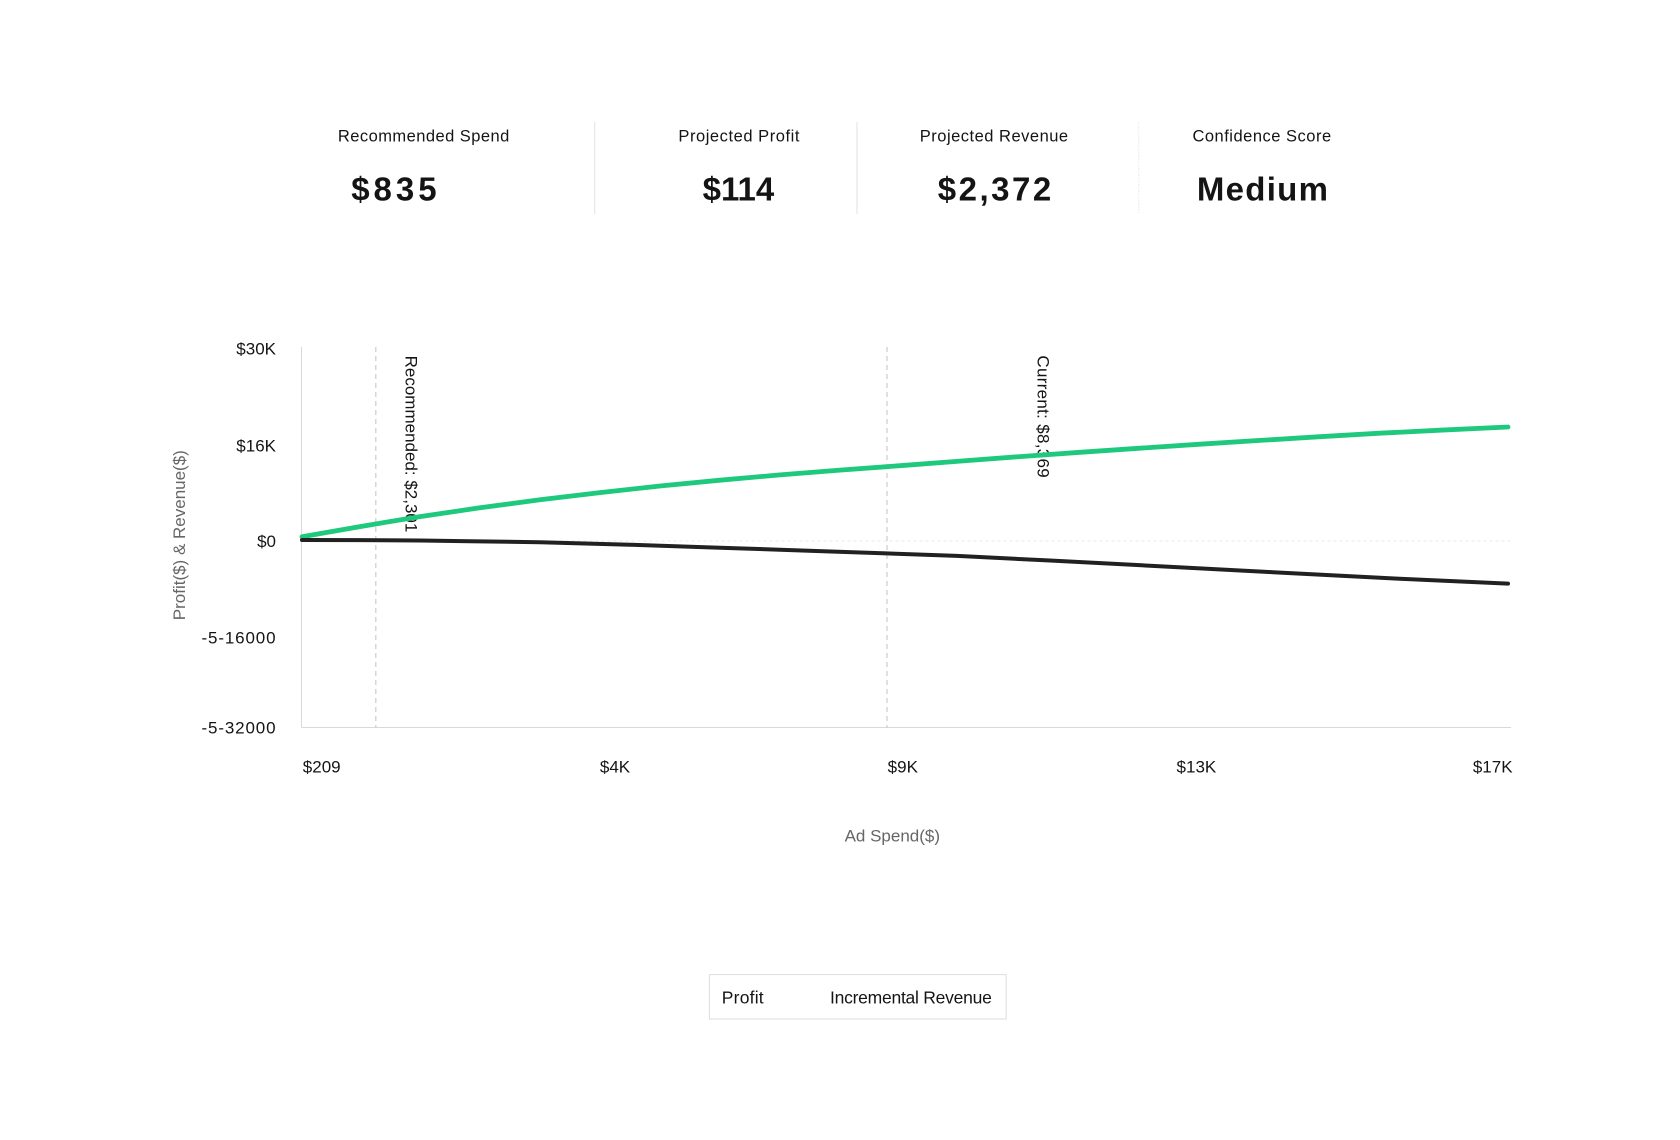  Describe the element at coordinates (322, 767) in the screenshot. I see `svg-text: $209` at that location.